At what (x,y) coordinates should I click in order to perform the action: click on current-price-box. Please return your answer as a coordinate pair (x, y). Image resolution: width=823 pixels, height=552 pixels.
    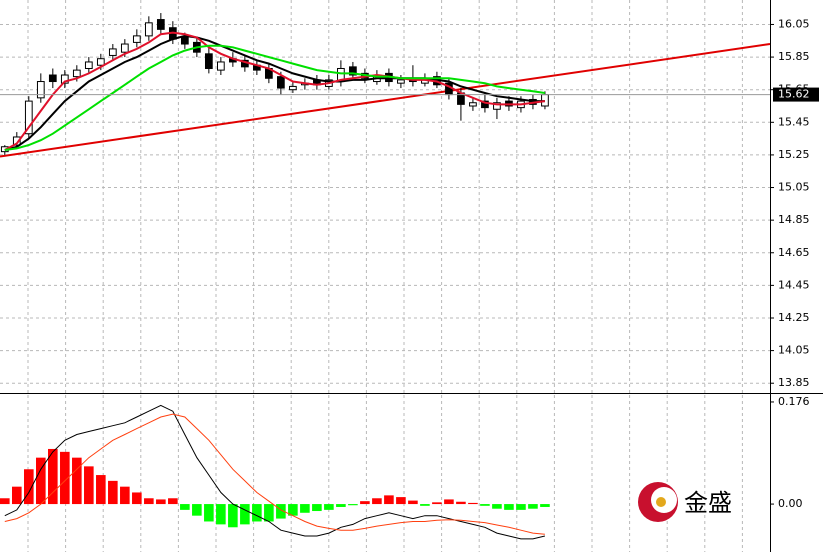
    Looking at the image, I should click on (796, 94).